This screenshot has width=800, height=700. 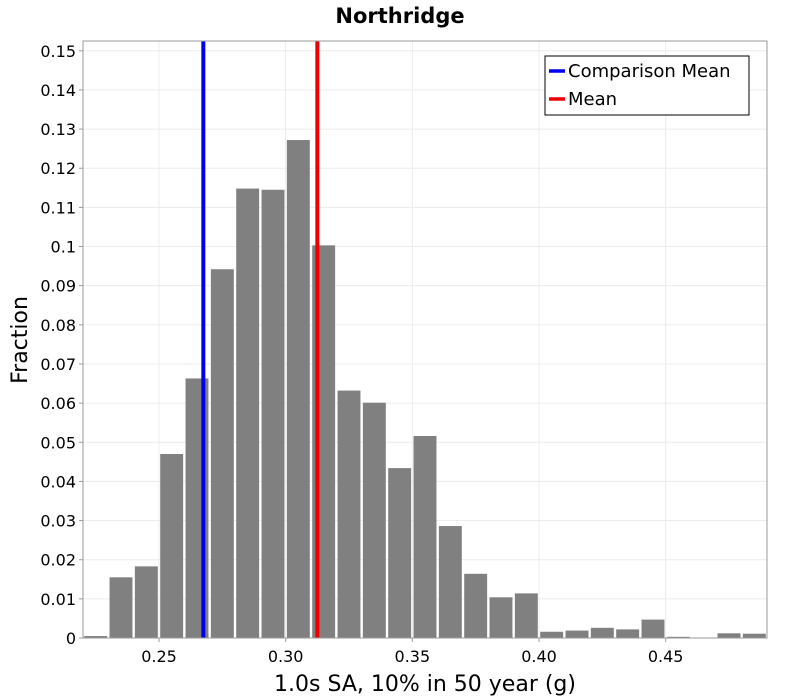 What do you see at coordinates (159, 656) in the screenshot?
I see `x-tick-label: 0.25` at bounding box center [159, 656].